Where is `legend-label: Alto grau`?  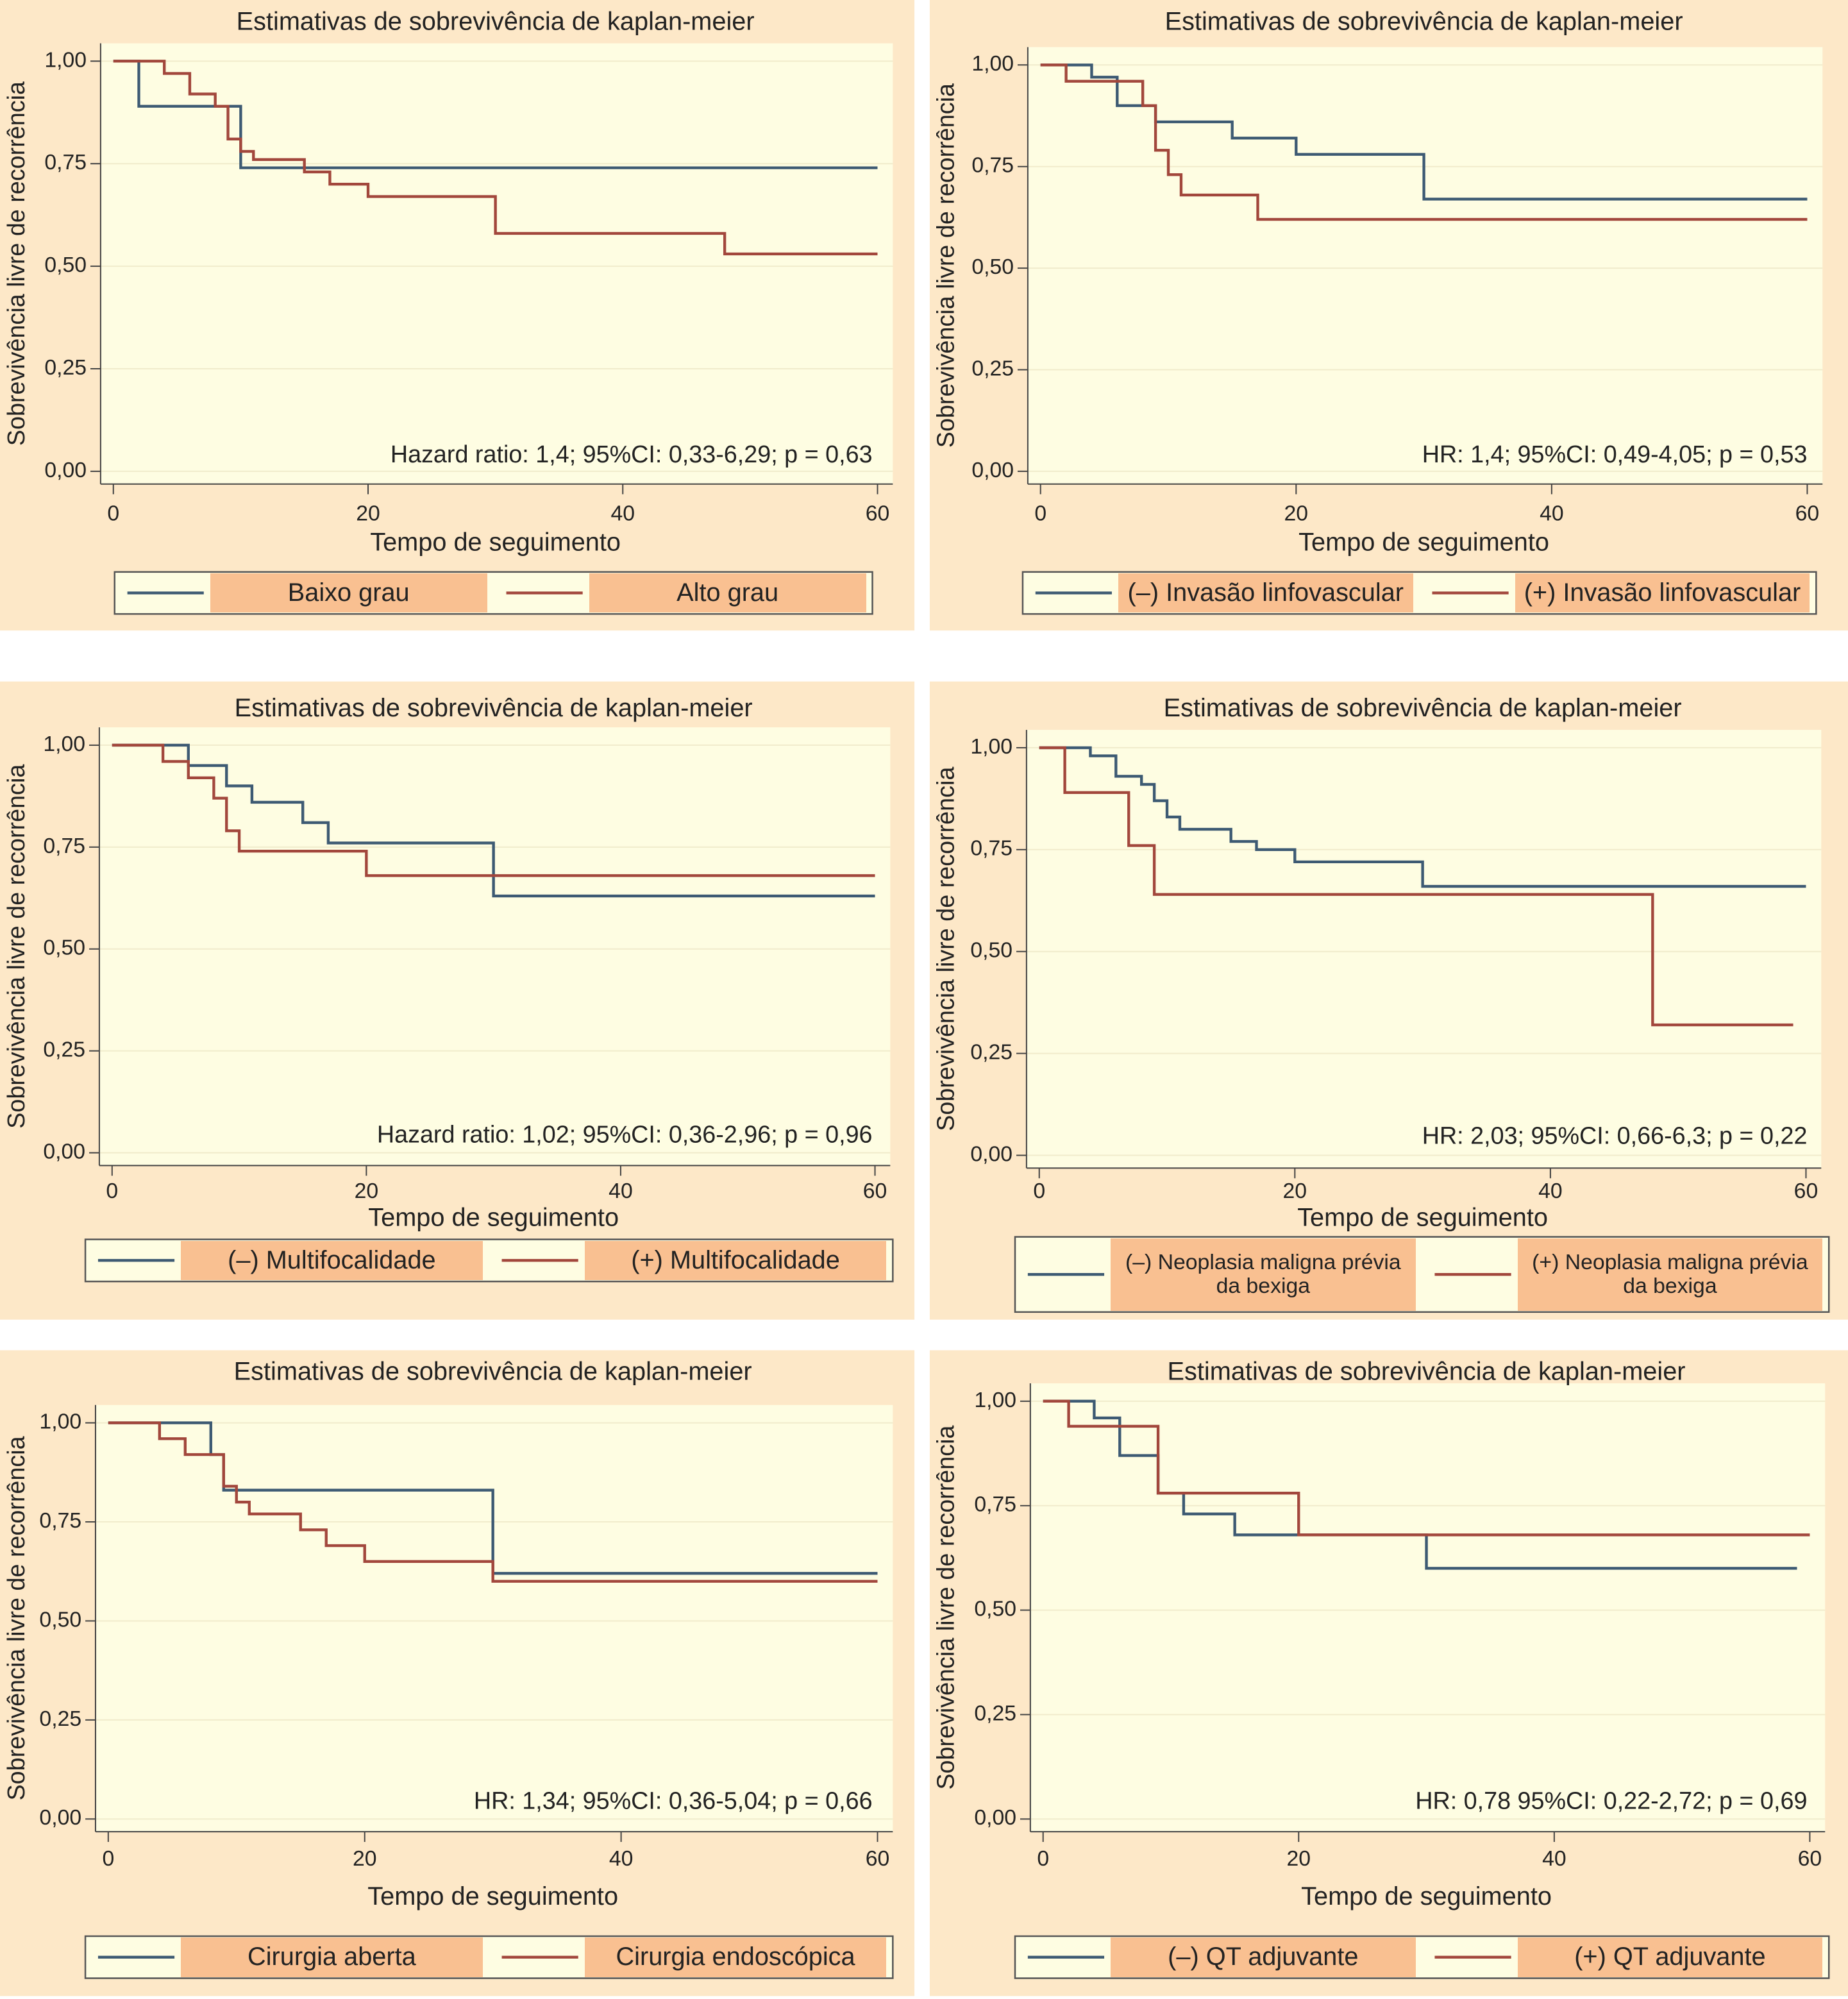 legend-label: Alto grau is located at coordinates (727, 593).